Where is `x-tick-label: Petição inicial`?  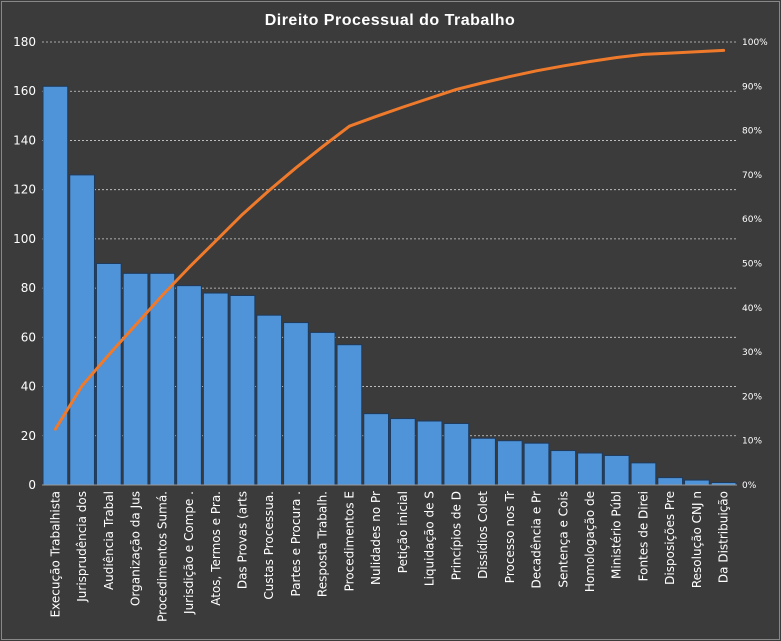 x-tick-label: Petição inicial is located at coordinates (403, 532).